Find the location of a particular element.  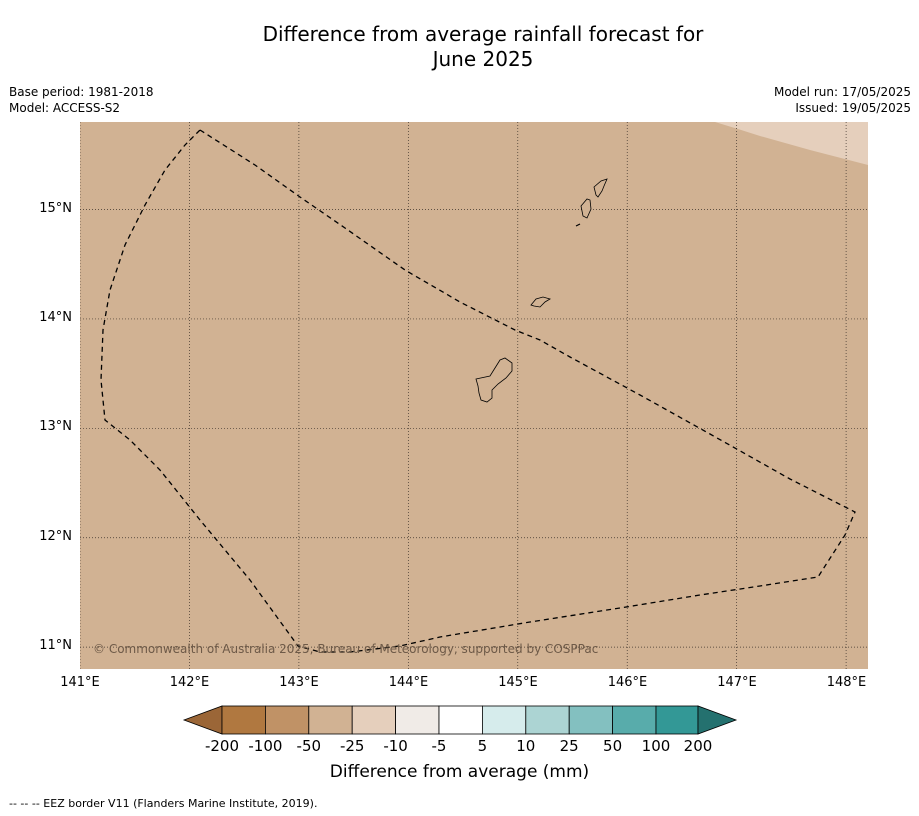

colorbar-tick-label: -25 is located at coordinates (352, 746).